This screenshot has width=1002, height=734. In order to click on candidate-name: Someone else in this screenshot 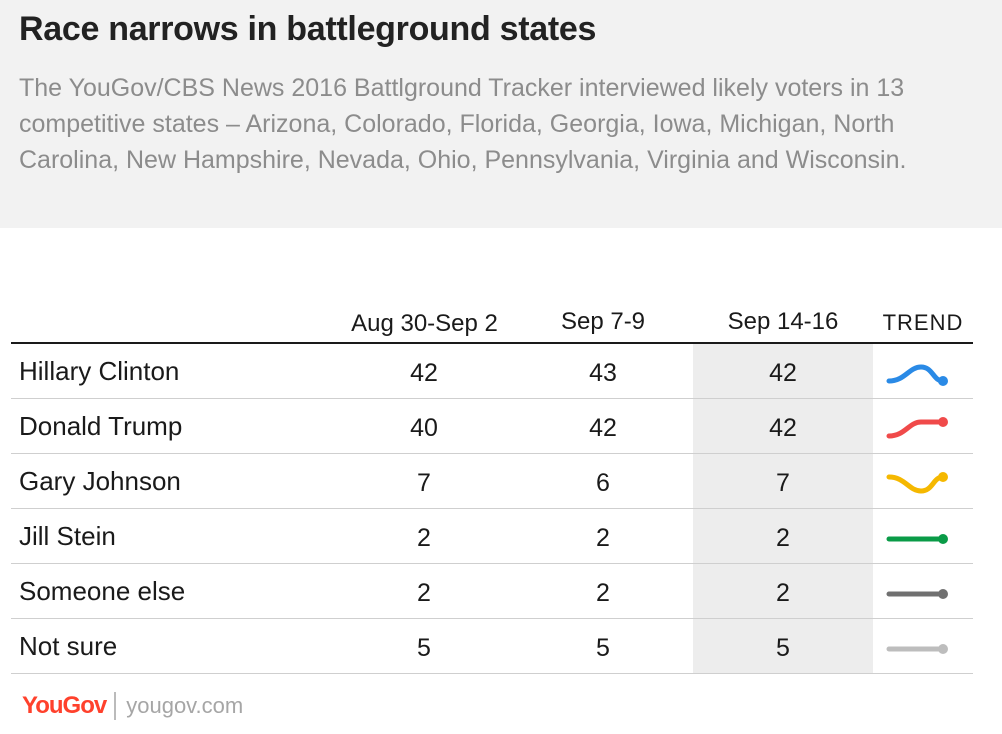, I will do `click(102, 591)`.